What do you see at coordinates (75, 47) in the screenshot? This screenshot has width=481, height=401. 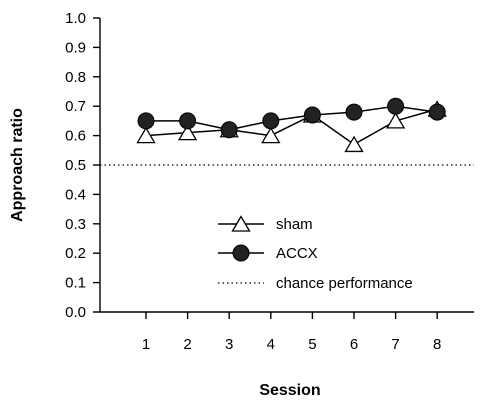 I see `y-tick-label: 0.9` at bounding box center [75, 47].